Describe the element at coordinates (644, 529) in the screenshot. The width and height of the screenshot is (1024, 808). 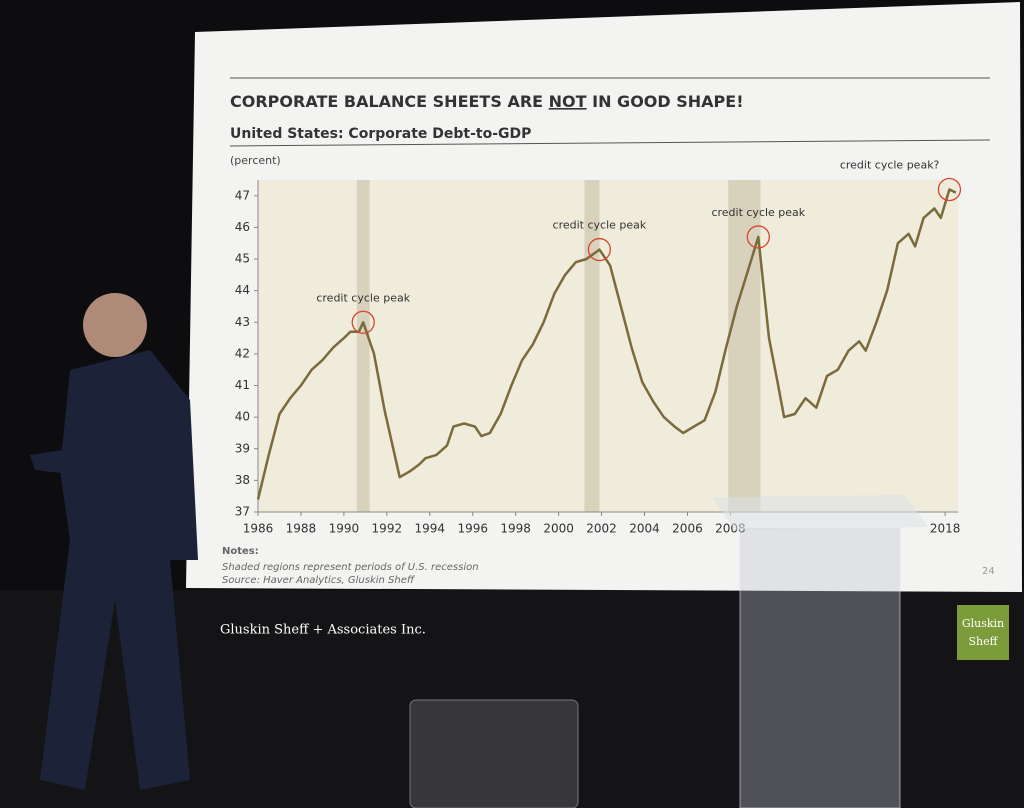
I see `x-tick-label: 2004` at that location.